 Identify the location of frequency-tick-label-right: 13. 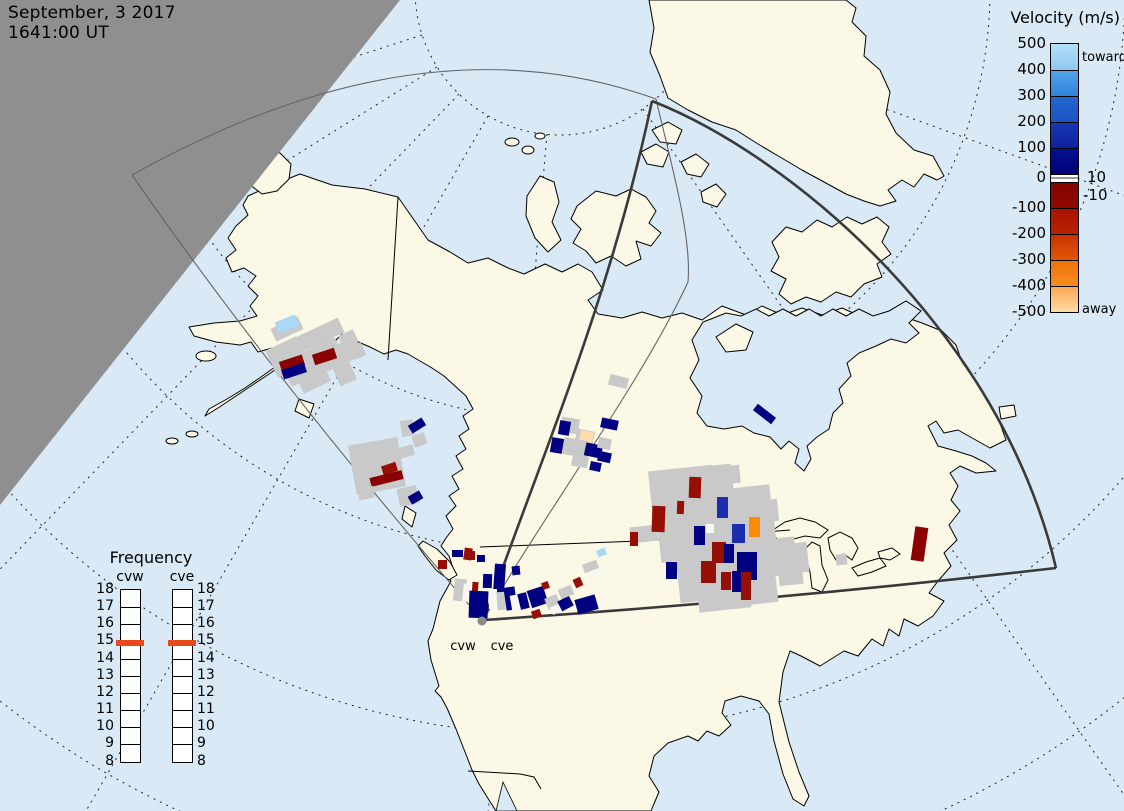
(206, 674).